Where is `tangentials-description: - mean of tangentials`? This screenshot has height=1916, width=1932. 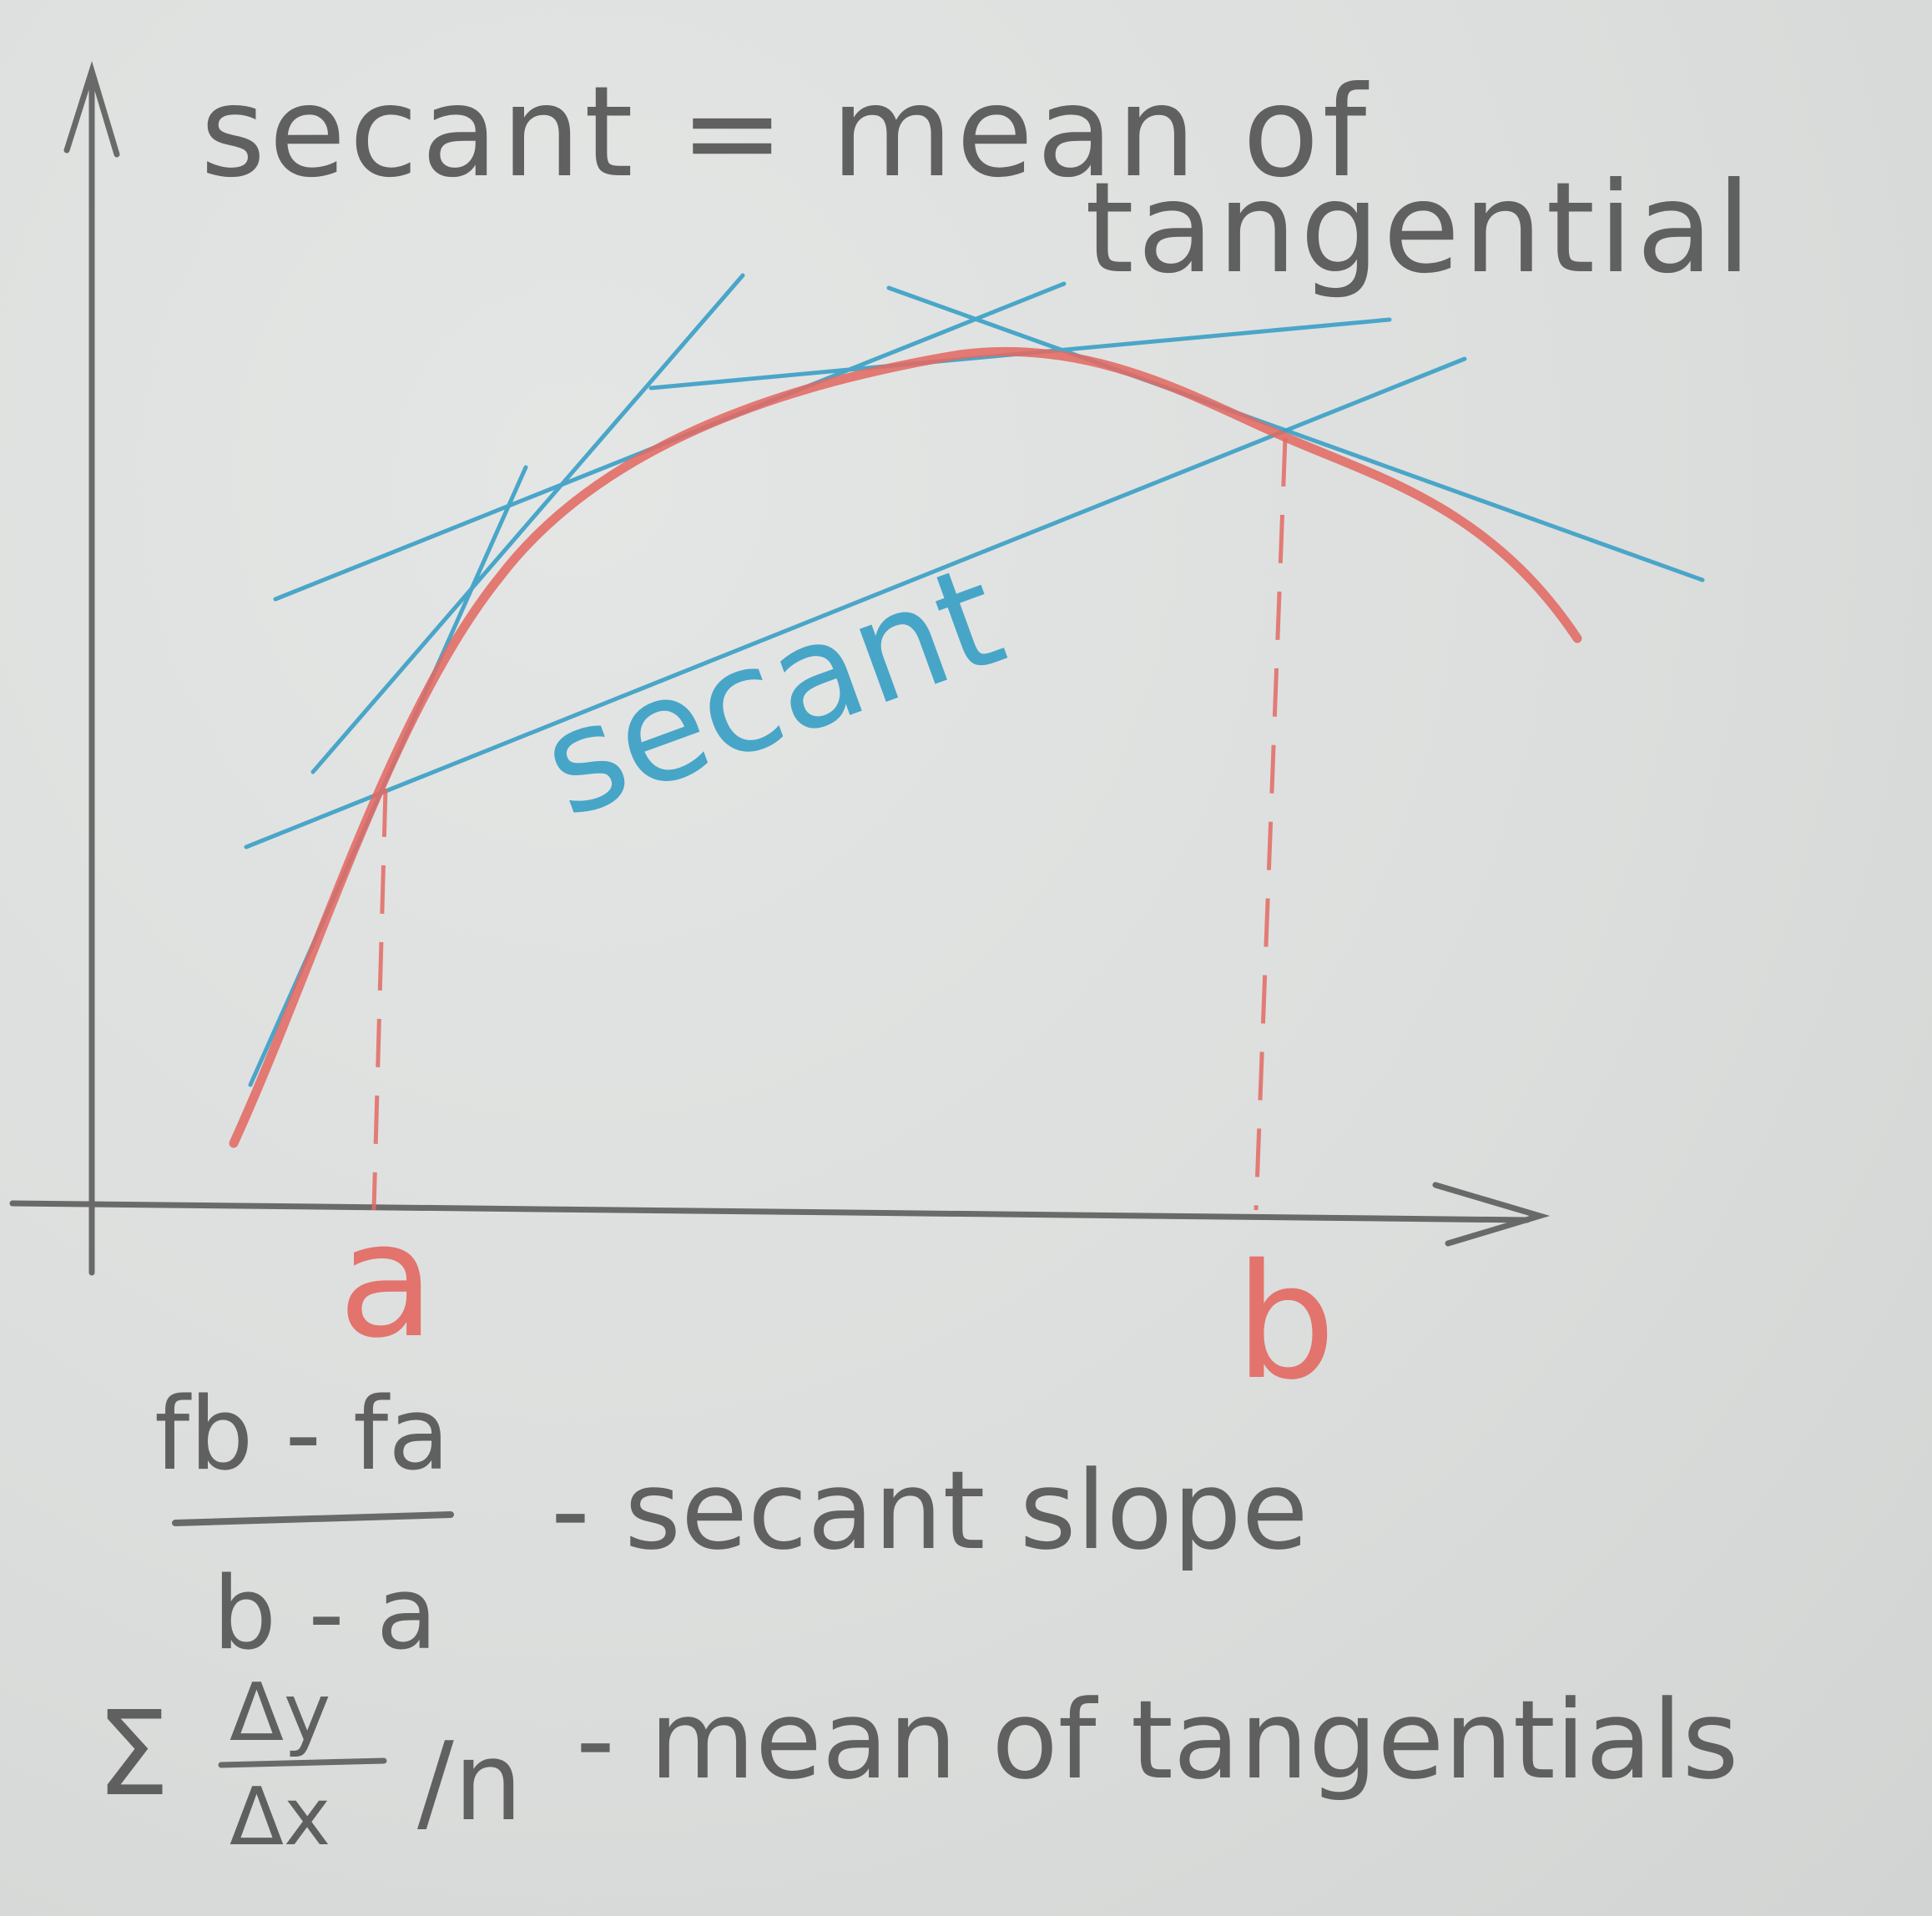
tangentials-description: - mean of tangentials is located at coordinates (1157, 1739).